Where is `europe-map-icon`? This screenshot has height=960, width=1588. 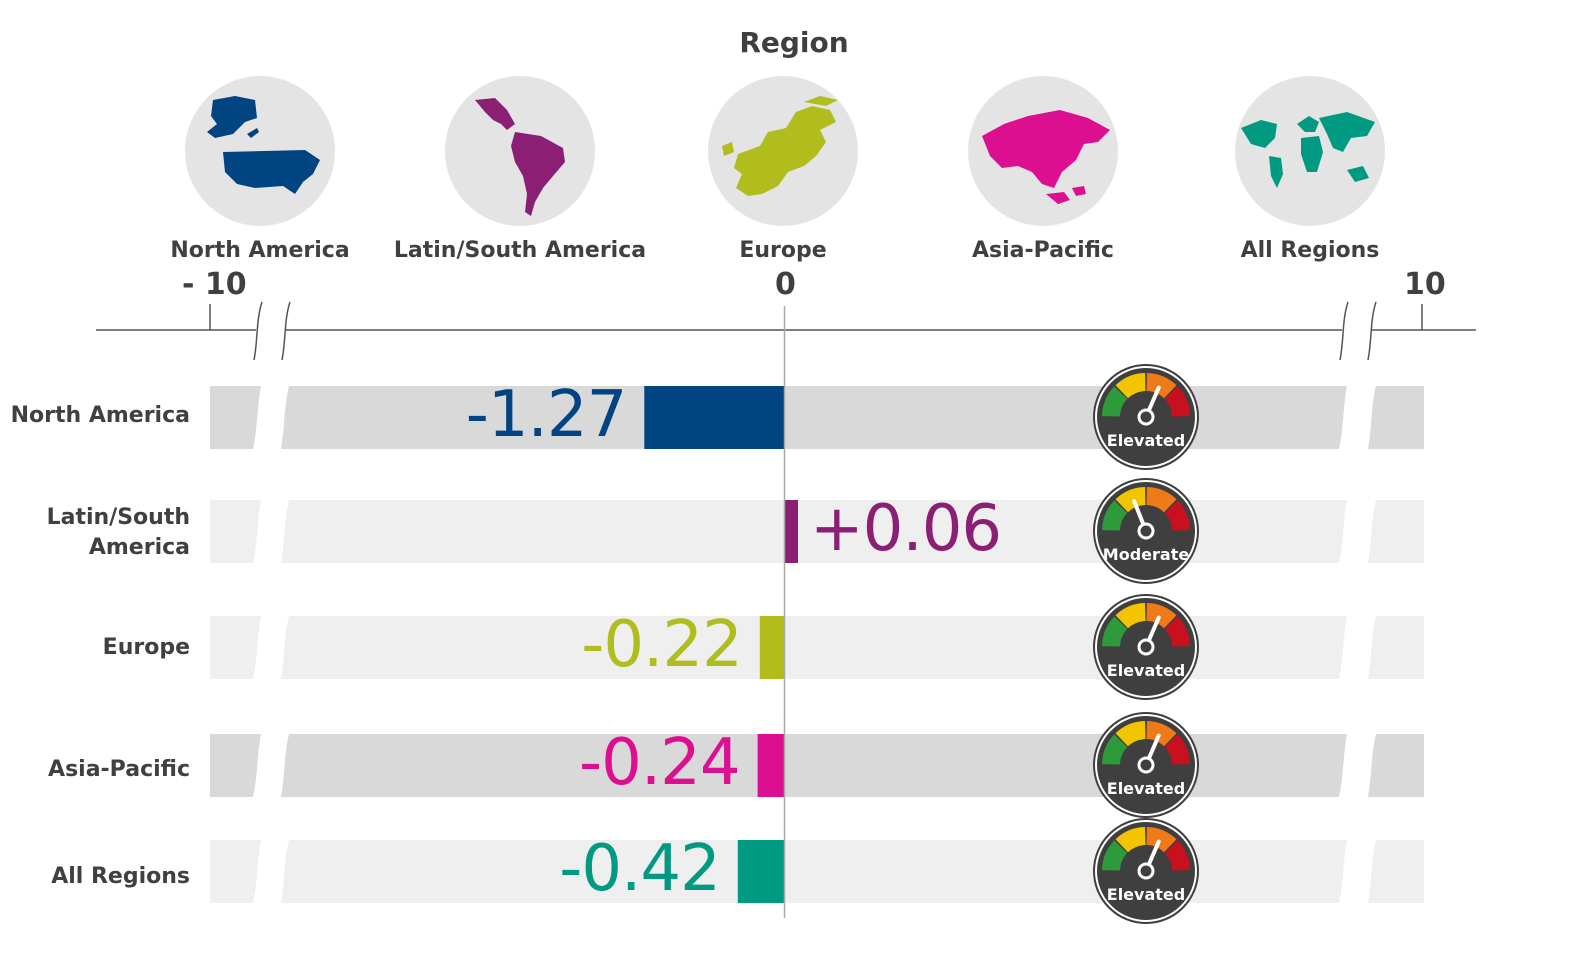 europe-map-icon is located at coordinates (783, 151).